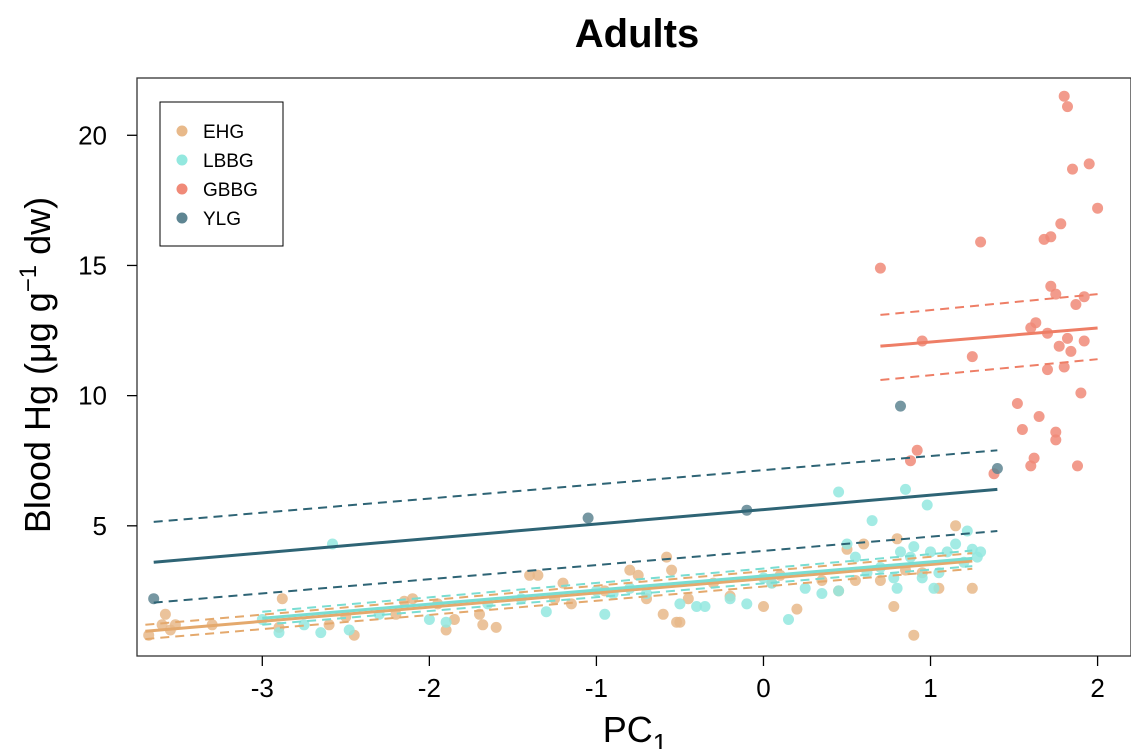 This screenshot has height=749, width=1131. What do you see at coordinates (637, 34) in the screenshot?
I see `chart-title: Adults` at bounding box center [637, 34].